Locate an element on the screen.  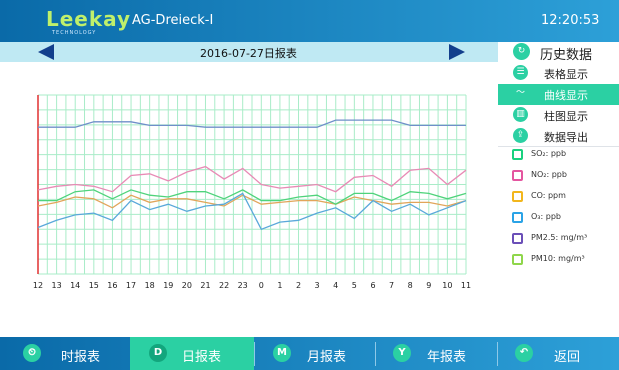
daily-report-button: D 日报表 is located at coordinates (192, 353).